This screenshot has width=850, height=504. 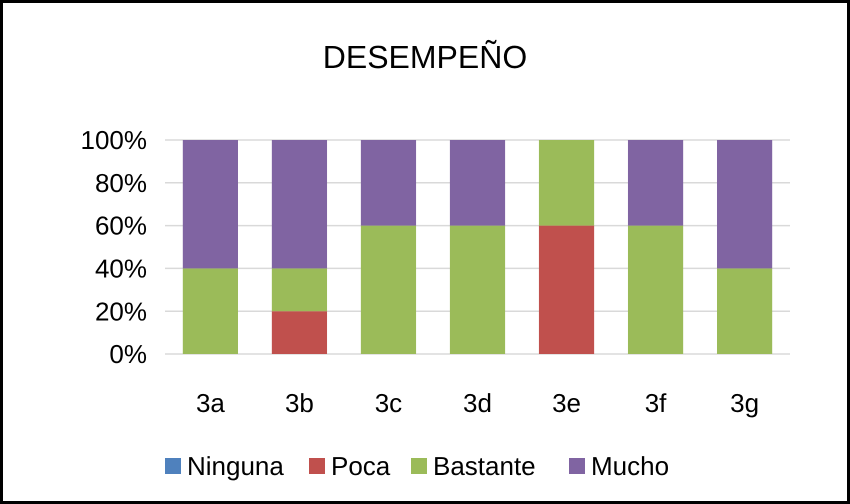 I want to click on legend-label: Ninguna, so click(x=235, y=466).